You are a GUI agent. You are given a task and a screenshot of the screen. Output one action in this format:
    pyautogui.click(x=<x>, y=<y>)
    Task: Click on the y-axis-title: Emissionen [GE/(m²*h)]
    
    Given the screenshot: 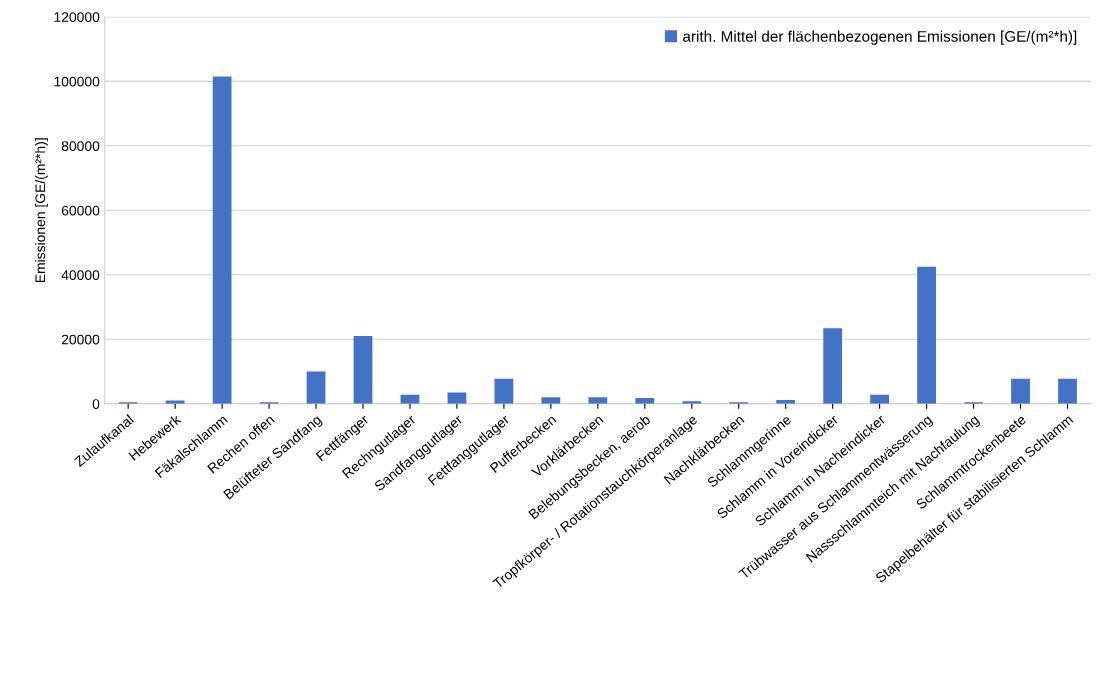 What is the action you would take?
    pyautogui.click(x=41, y=210)
    